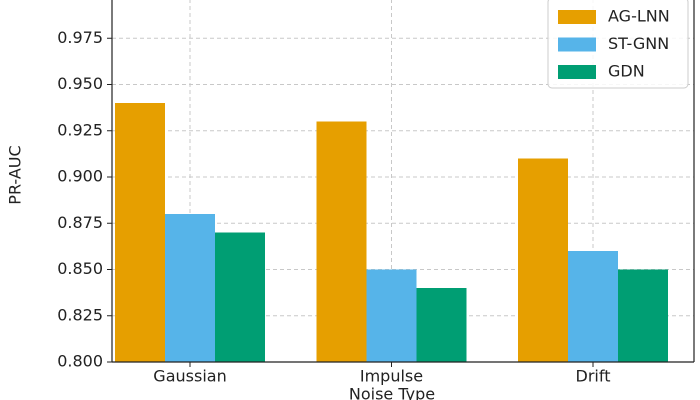 The image size is (700, 400). What do you see at coordinates (391, 376) in the screenshot?
I see `x-tick-label: Impulse` at bounding box center [391, 376].